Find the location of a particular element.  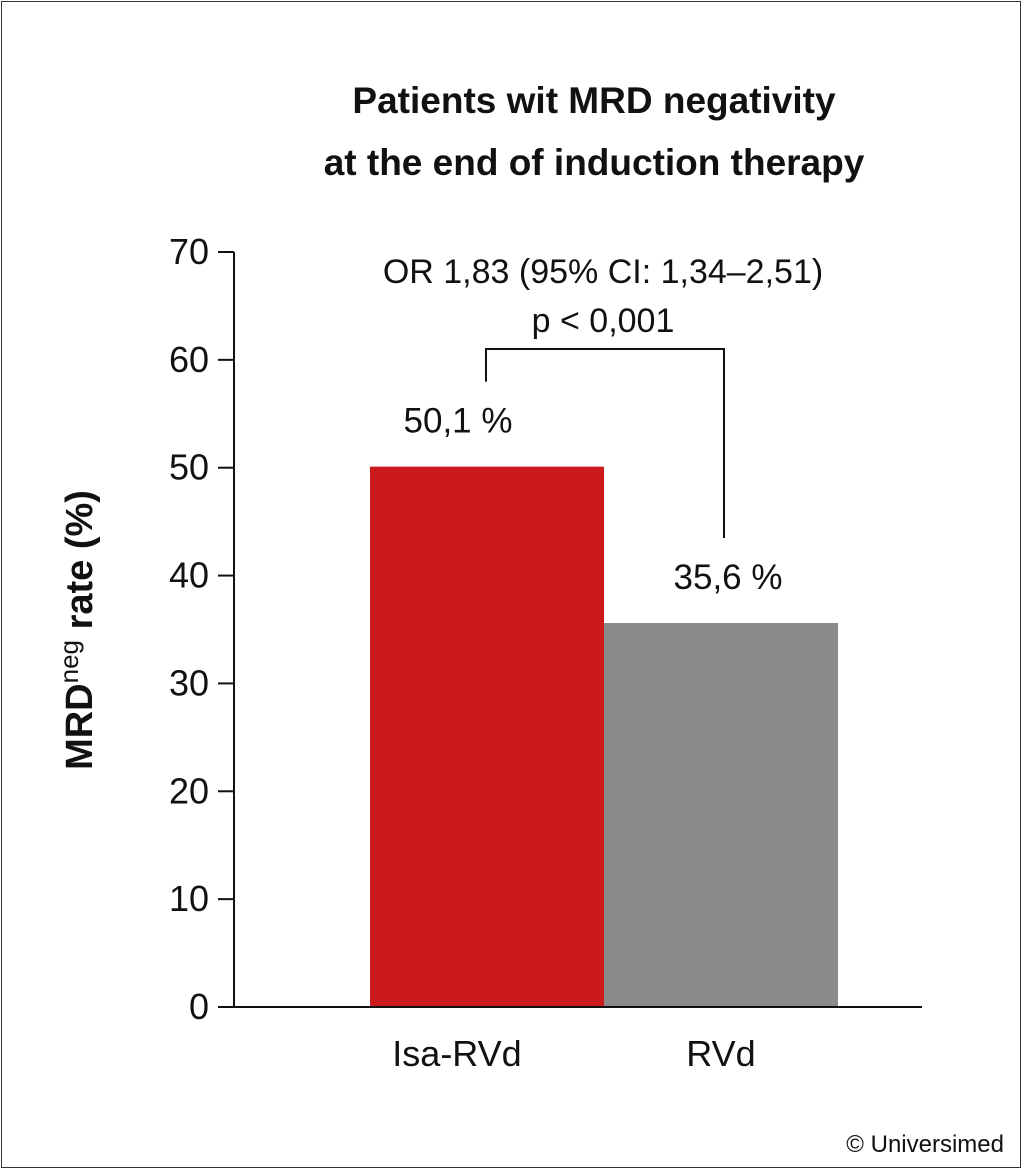

p-value-annotation: p < 0,001 is located at coordinates (603, 321).